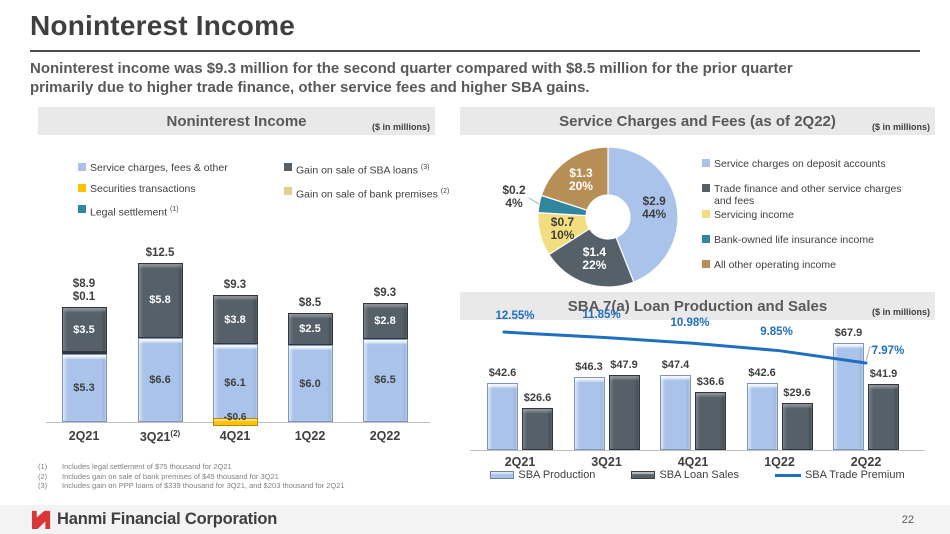 This screenshot has height=534, width=950. I want to click on legend-item: Bank-owned life insurance income, so click(802, 240).